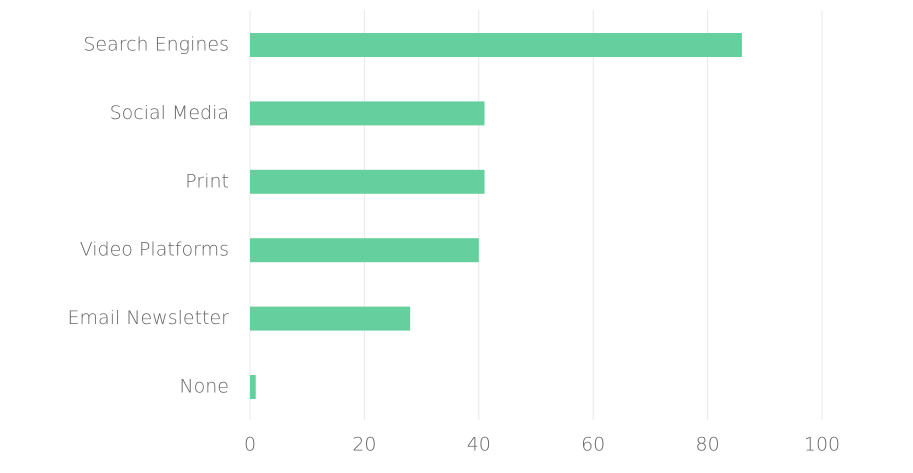  I want to click on x-tick-label: 40, so click(479, 445).